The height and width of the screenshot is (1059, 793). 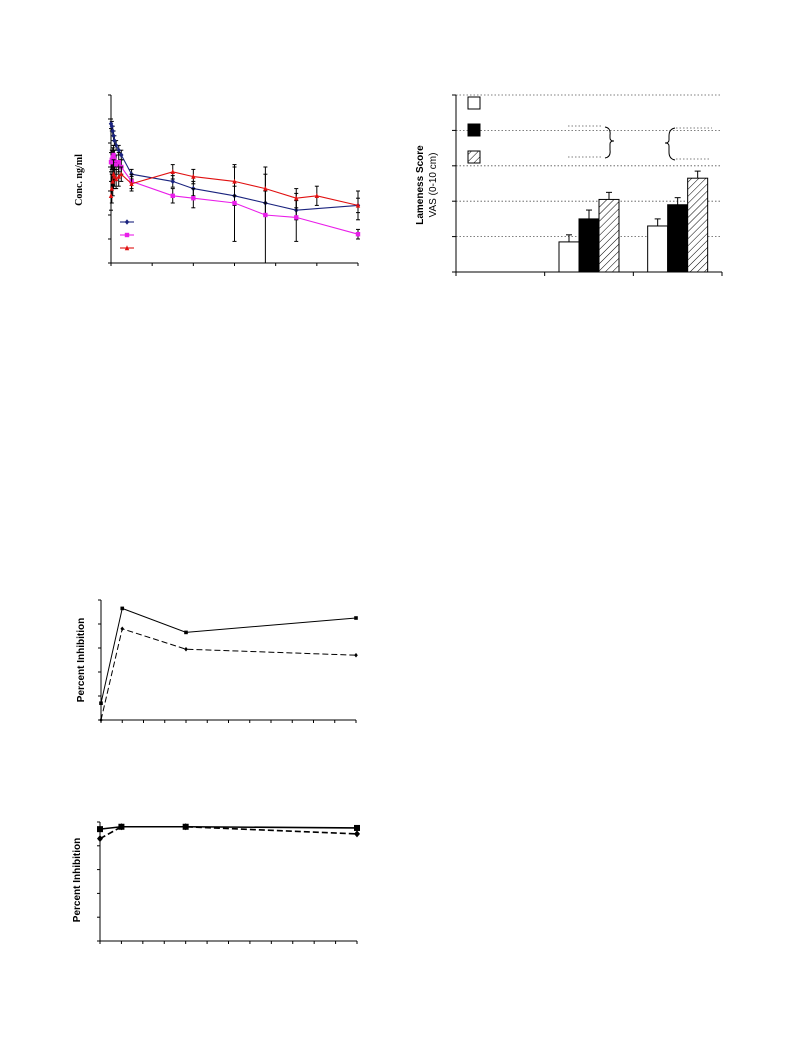 What do you see at coordinates (216, 882) in the screenshot?
I see `inhibition-chart-2: Percent Inhibition` at bounding box center [216, 882].